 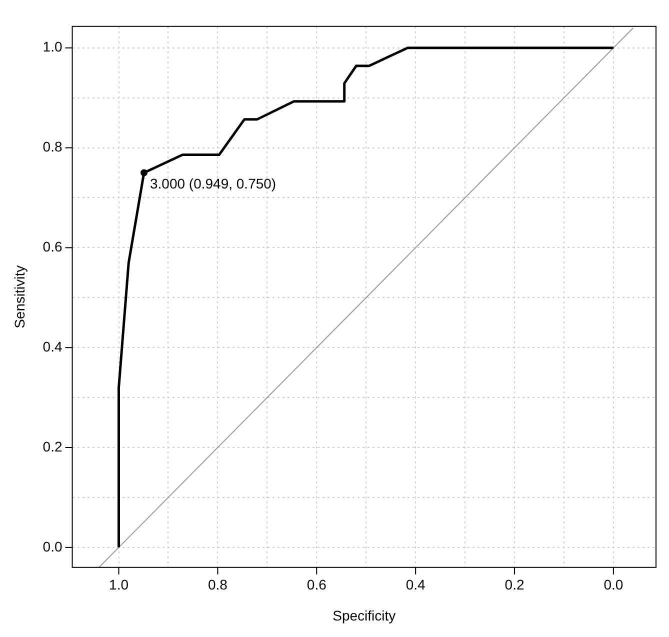 I want to click on x-tick-label: 1.0, so click(x=119, y=584).